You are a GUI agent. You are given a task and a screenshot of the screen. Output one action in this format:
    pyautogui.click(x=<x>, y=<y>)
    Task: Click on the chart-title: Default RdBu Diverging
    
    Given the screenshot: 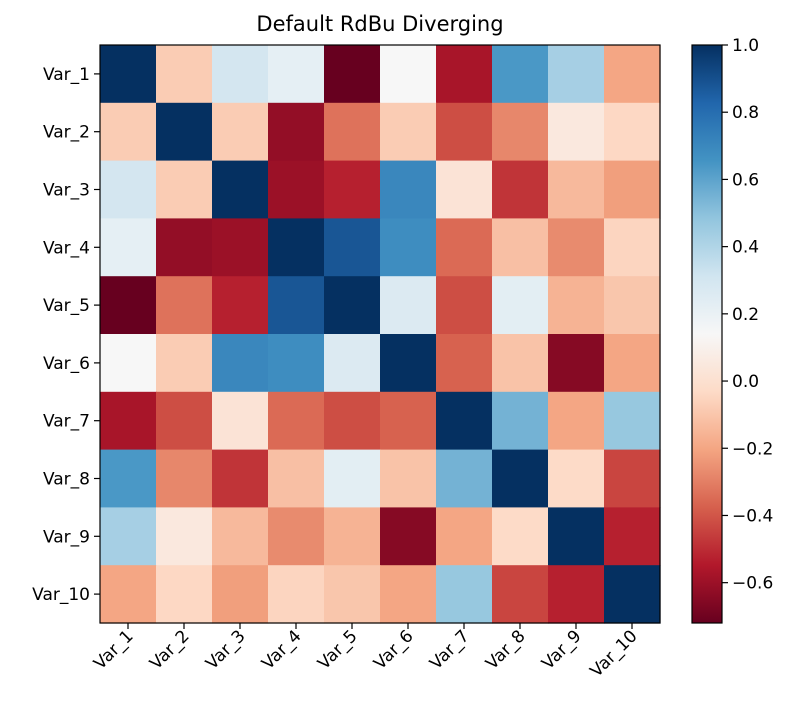 What is the action you would take?
    pyautogui.click(x=379, y=24)
    